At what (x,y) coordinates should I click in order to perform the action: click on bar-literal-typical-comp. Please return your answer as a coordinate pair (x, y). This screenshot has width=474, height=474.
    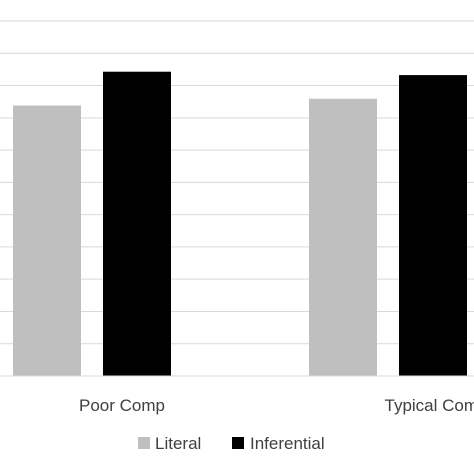
    Looking at the image, I should click on (343, 237).